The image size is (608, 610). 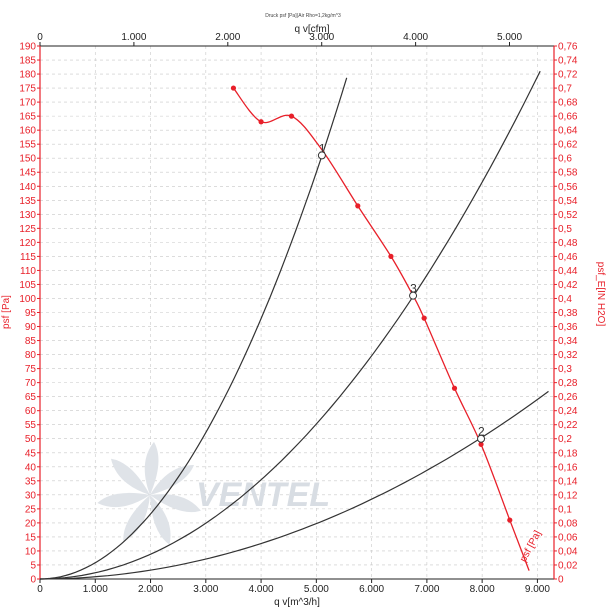 What do you see at coordinates (27, 229) in the screenshot?
I see `y-tick-label: 125` at bounding box center [27, 229].